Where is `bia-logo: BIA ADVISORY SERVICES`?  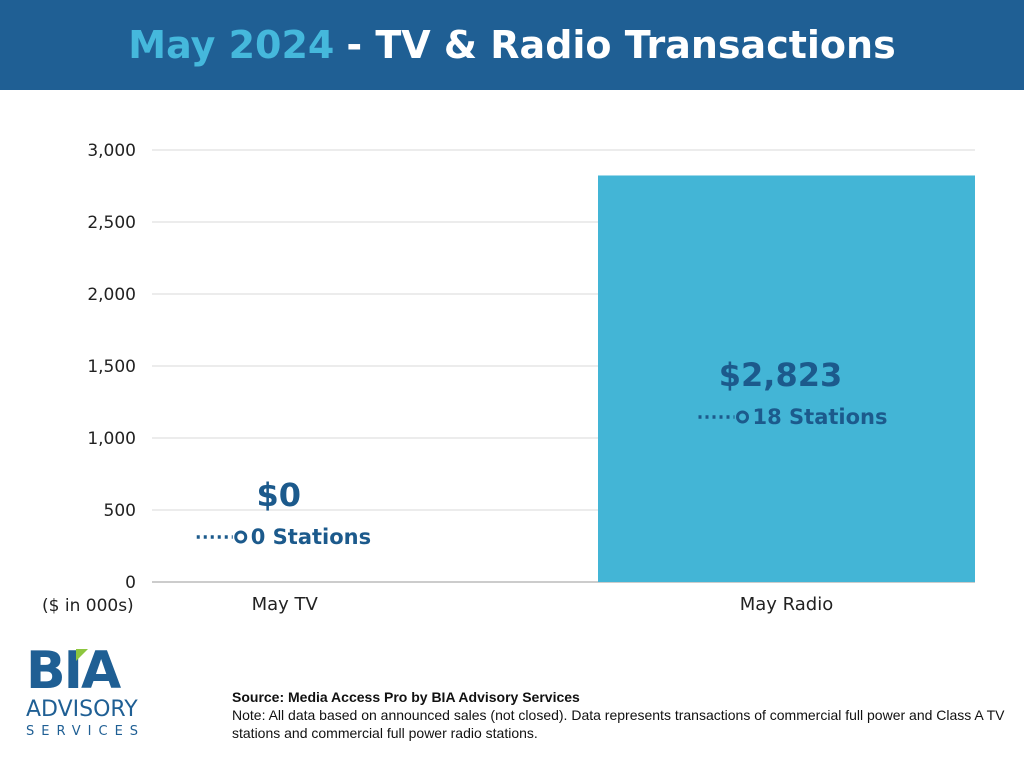 bia-logo: BIA ADVISORY SERVICES is located at coordinates (86, 693).